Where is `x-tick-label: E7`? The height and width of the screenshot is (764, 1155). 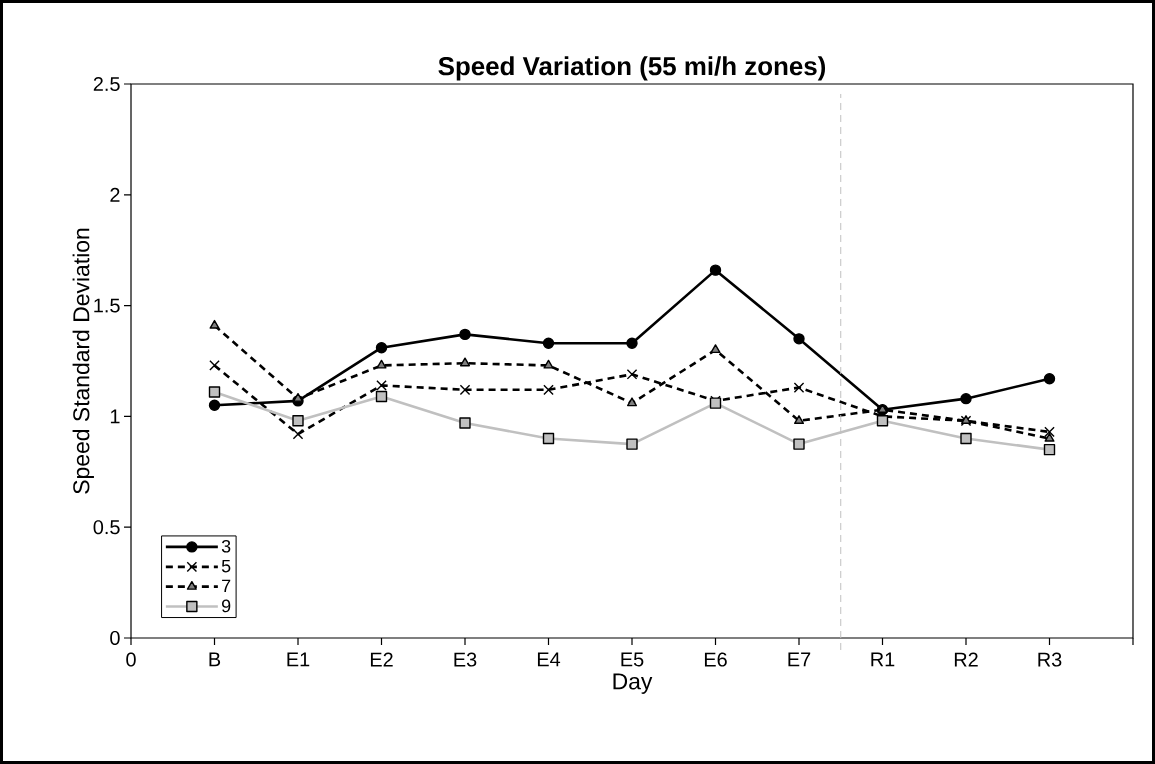
x-tick-label: E7 is located at coordinates (799, 659).